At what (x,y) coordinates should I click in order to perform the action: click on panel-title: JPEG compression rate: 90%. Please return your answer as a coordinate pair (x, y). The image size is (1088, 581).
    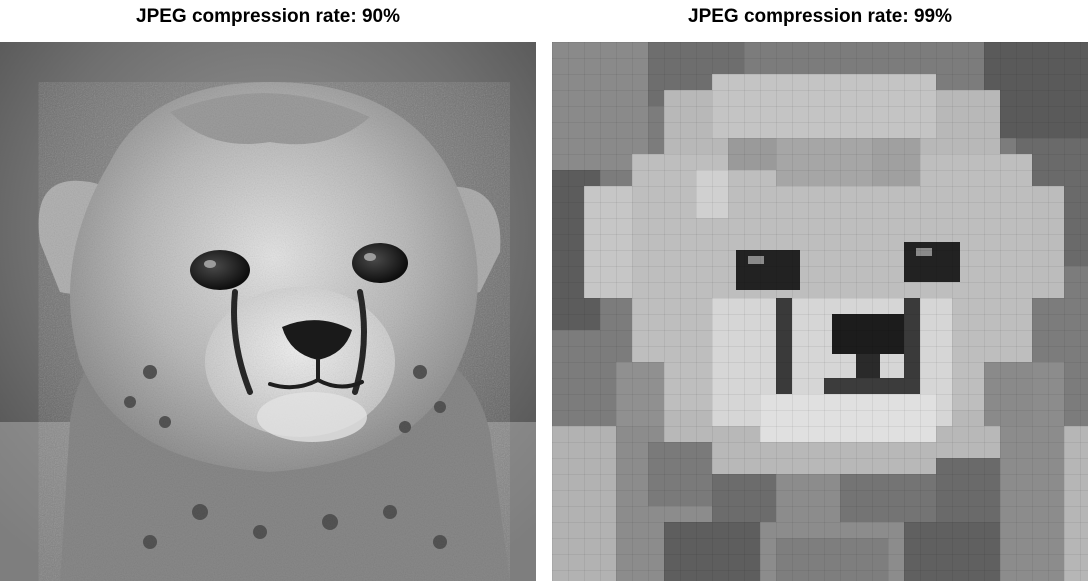
    Looking at the image, I should click on (268, 16).